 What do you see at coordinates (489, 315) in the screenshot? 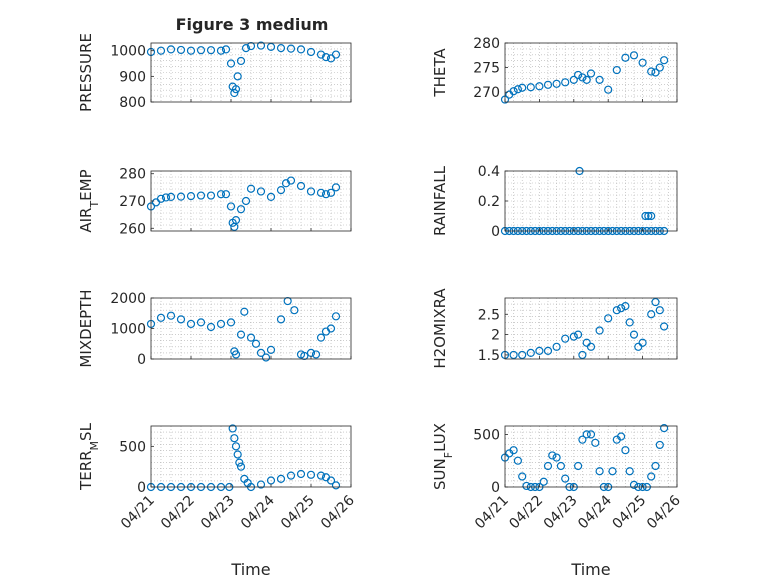
I see `y-tick-label: 2.5` at bounding box center [489, 315].